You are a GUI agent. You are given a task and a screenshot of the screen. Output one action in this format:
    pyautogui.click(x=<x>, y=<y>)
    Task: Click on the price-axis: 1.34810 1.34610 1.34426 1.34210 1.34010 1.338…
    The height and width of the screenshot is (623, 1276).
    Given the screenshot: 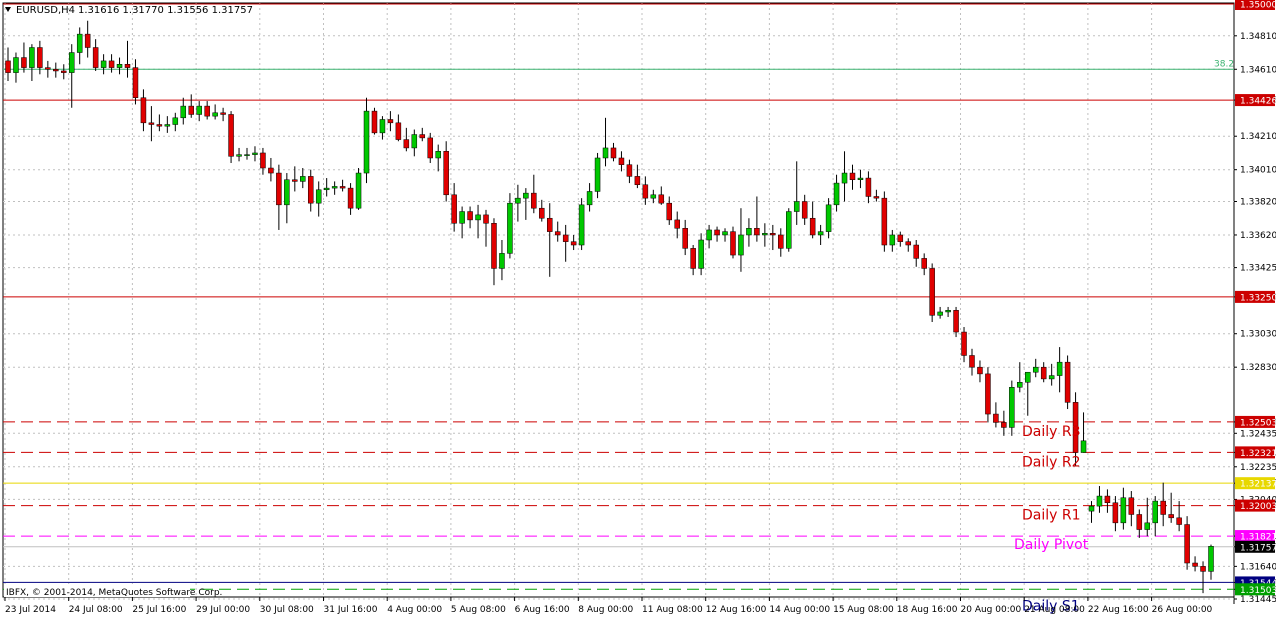 What is the action you would take?
    pyautogui.click(x=1255, y=302)
    